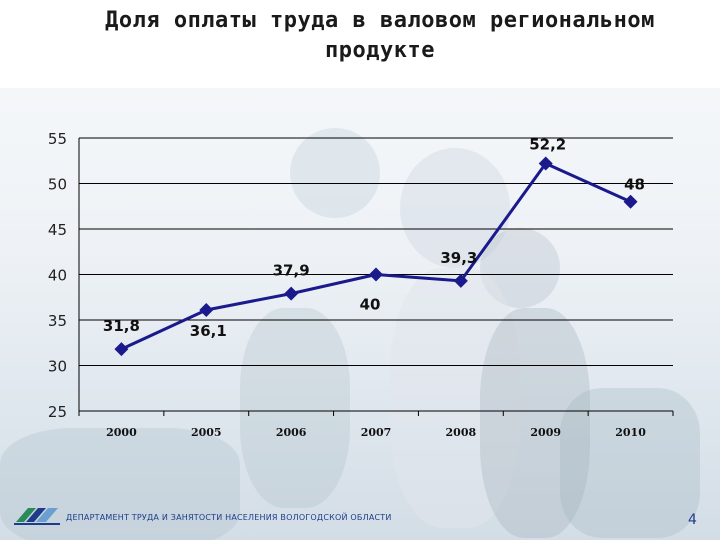 Image resolution: width=720 pixels, height=540 pixels. I want to click on x-tick-label: 2005, so click(206, 432).